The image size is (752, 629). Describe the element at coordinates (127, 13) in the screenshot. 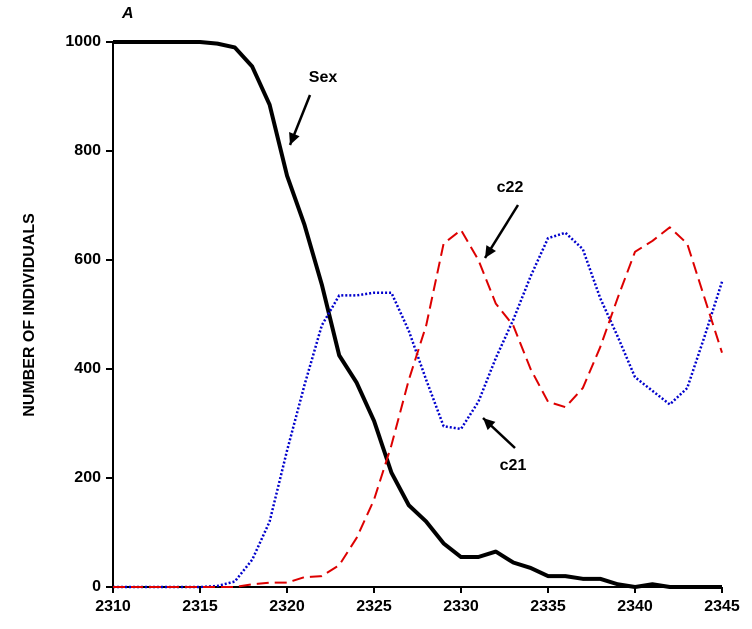

I see `chart-title: A` at that location.